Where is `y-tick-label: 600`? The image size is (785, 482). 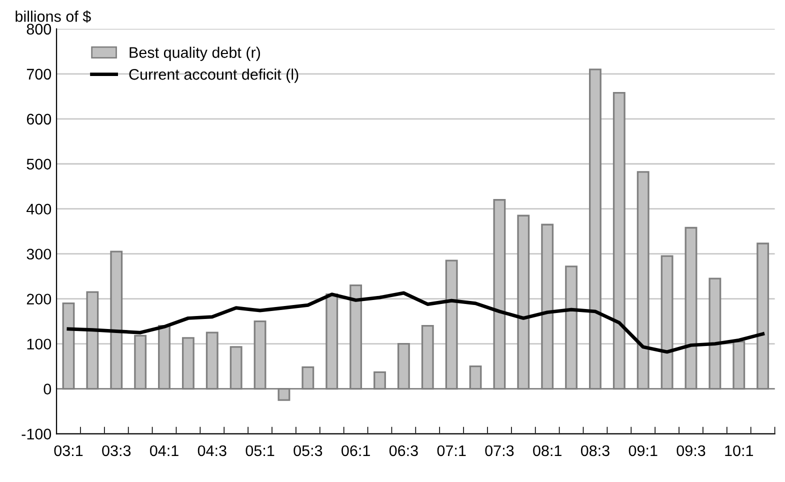
y-tick-label: 600 is located at coordinates (39, 119).